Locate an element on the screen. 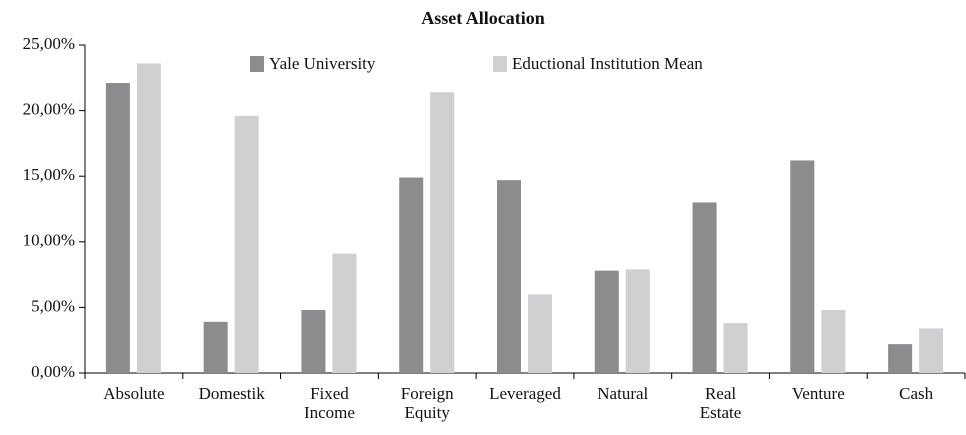 The image size is (966, 435). legend-label: Eductional Institution Mean is located at coordinates (607, 63).